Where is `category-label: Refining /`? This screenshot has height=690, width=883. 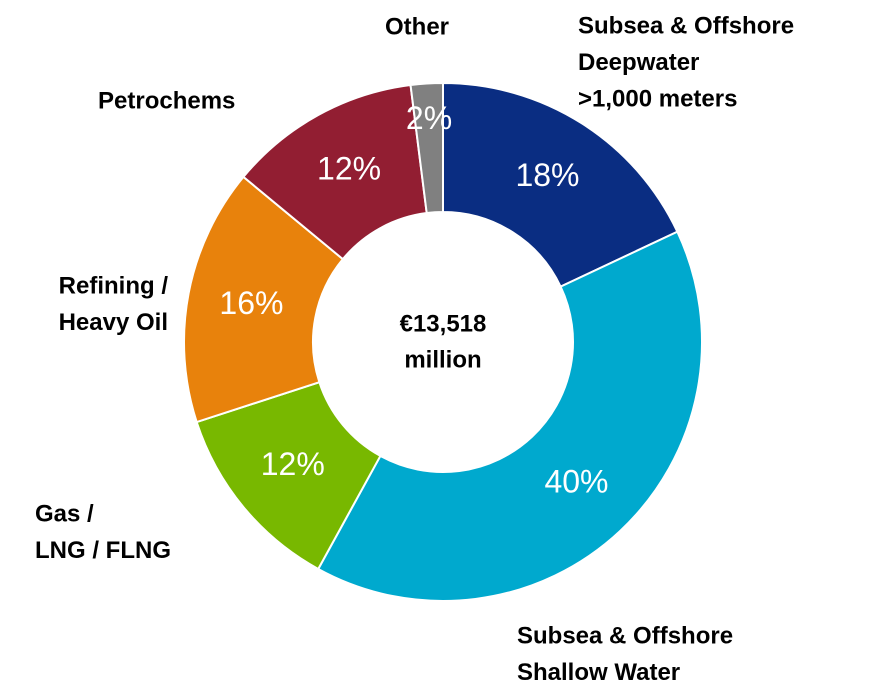
category-label: Refining / is located at coordinates (114, 285).